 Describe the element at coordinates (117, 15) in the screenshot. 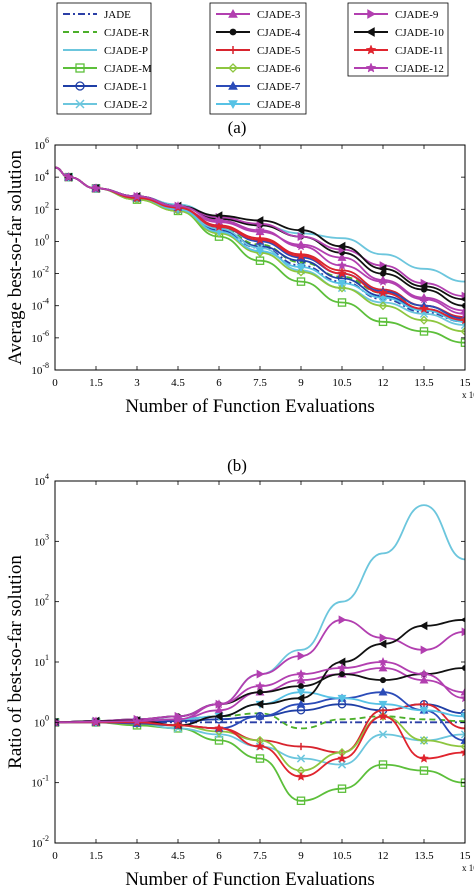

I see `legend-label: JADE` at that location.